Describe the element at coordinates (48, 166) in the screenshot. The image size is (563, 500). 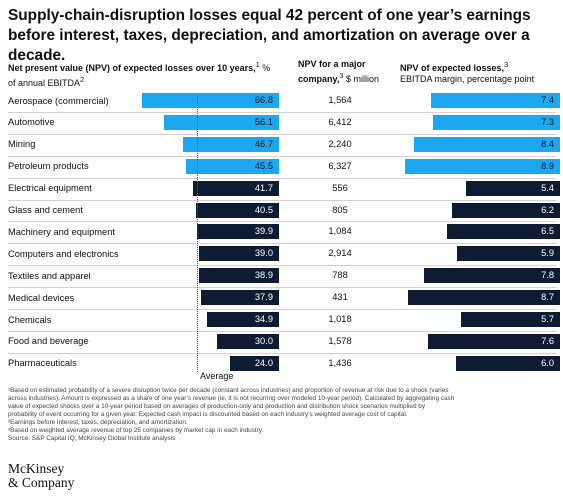
I see `row-label: Petroleum products` at that location.